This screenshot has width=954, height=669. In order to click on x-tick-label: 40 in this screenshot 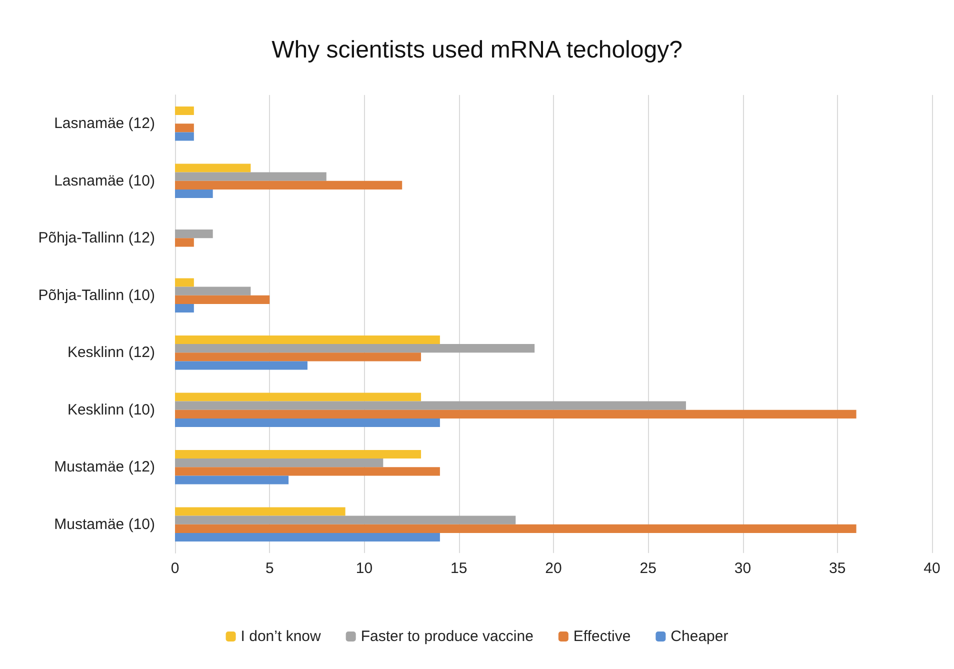, I will do `click(932, 568)`.